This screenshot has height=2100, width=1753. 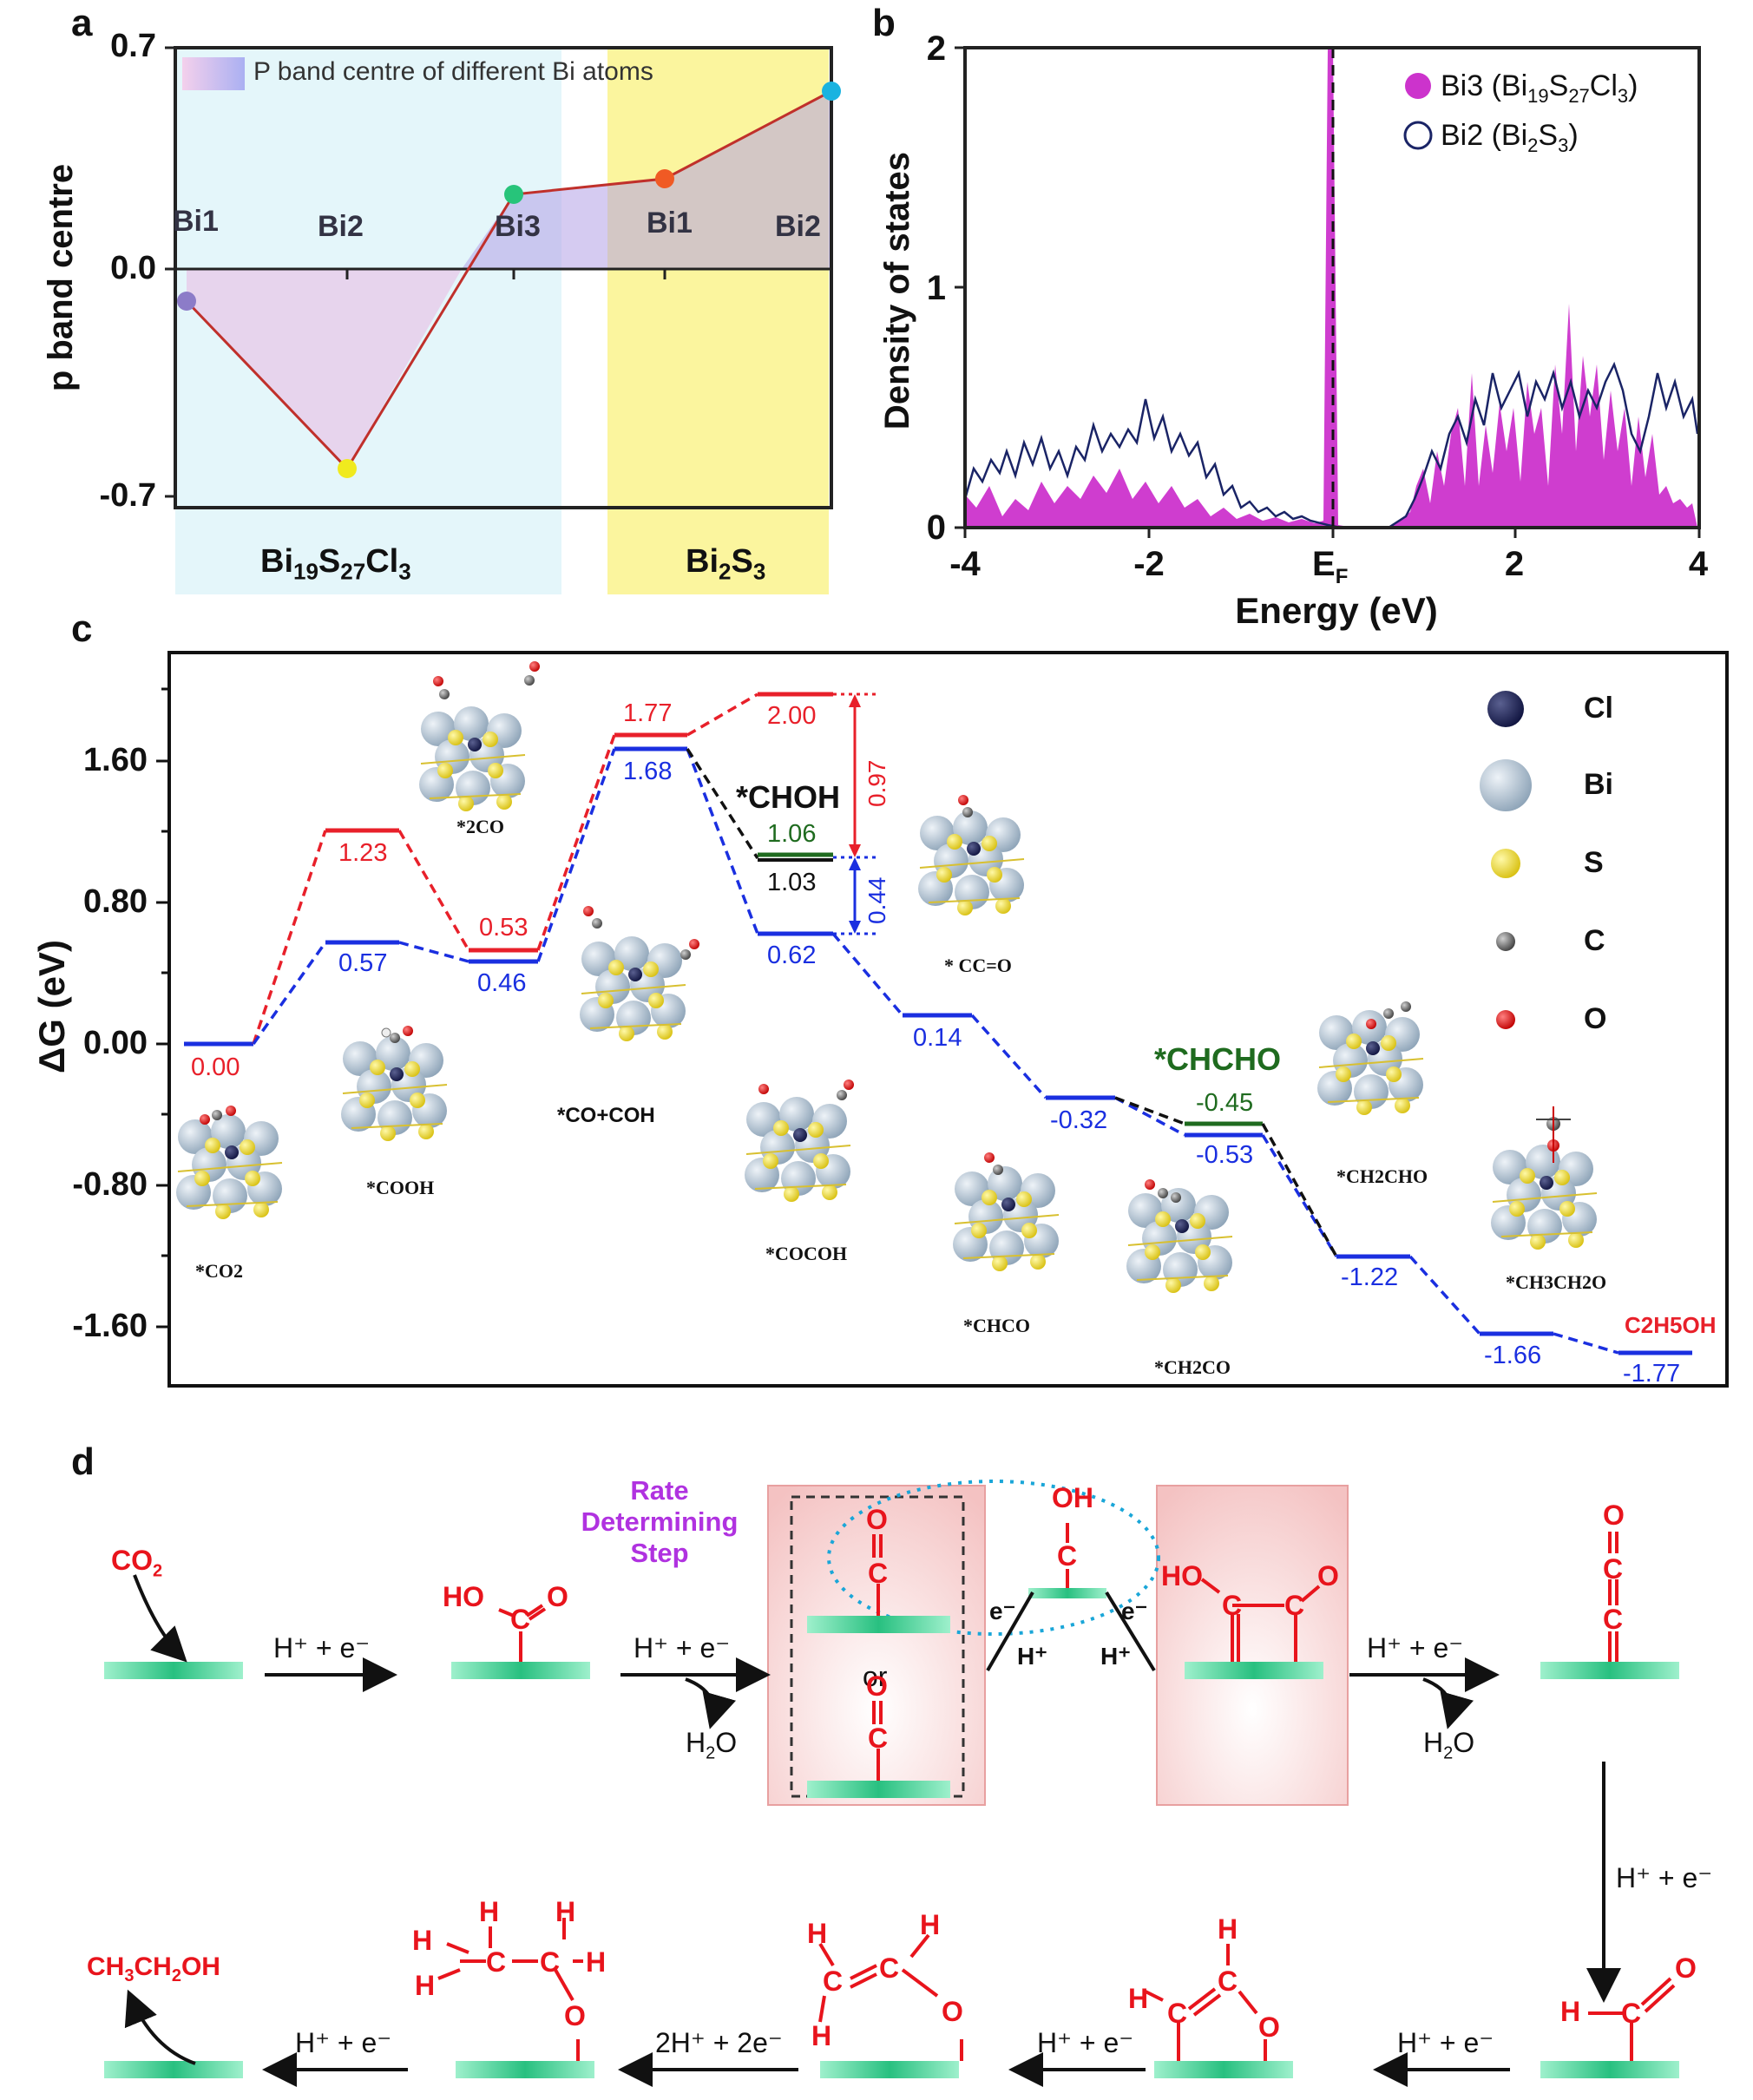 What do you see at coordinates (110, 1184) in the screenshot?
I see `ytick-c-3: -0.80` at bounding box center [110, 1184].